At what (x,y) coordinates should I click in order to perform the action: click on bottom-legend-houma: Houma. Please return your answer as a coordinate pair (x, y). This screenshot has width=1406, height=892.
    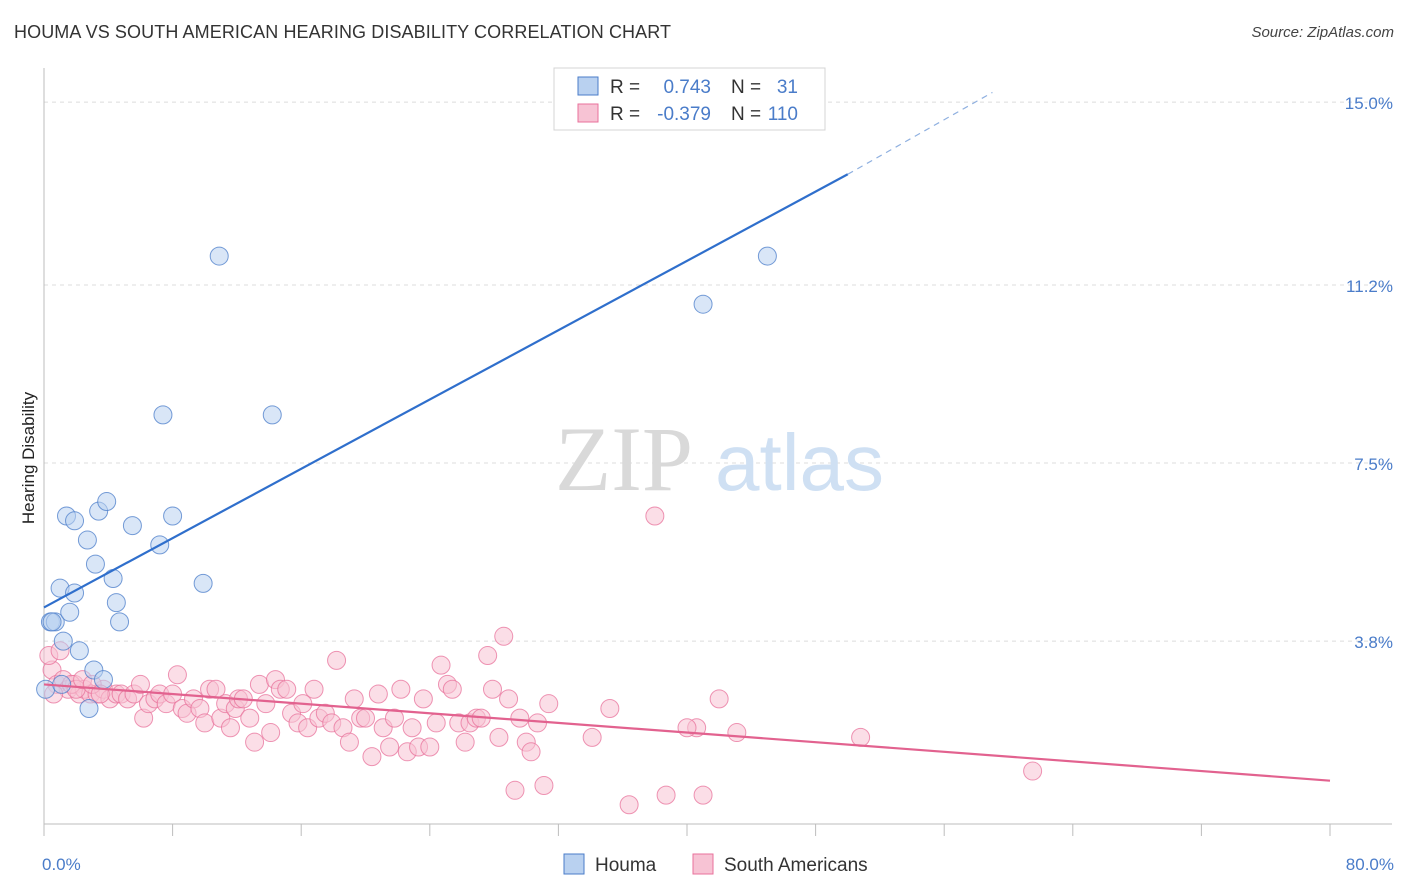
    Looking at the image, I should click on (626, 865).